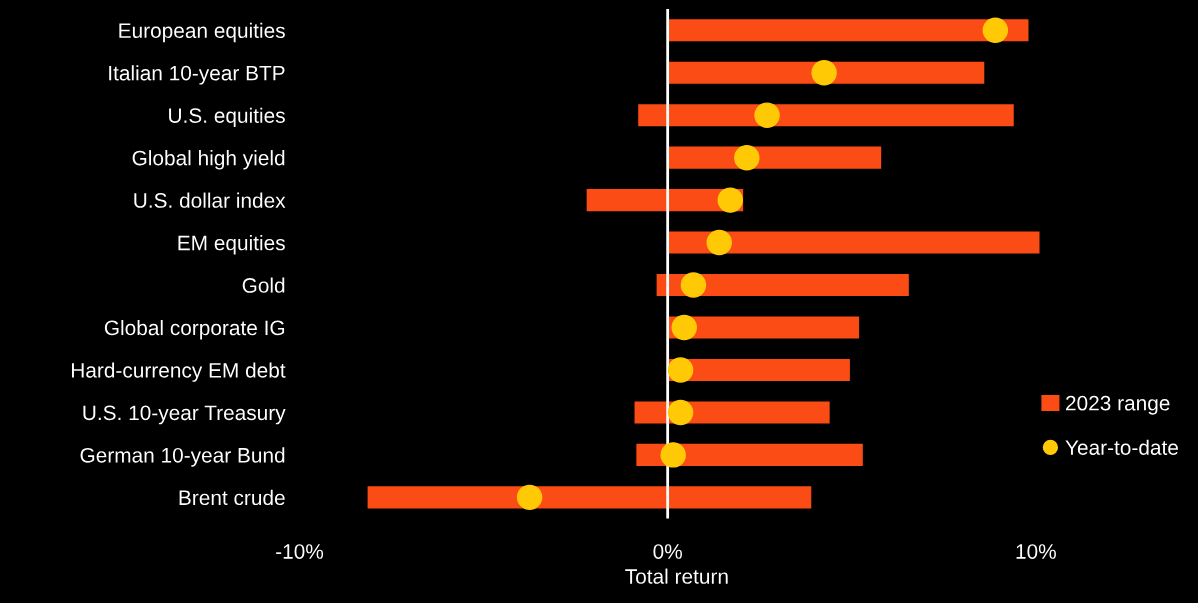 Image resolution: width=1198 pixels, height=603 pixels. Describe the element at coordinates (210, 200) in the screenshot. I see `y-tick-label: U.S. dollar index` at that location.